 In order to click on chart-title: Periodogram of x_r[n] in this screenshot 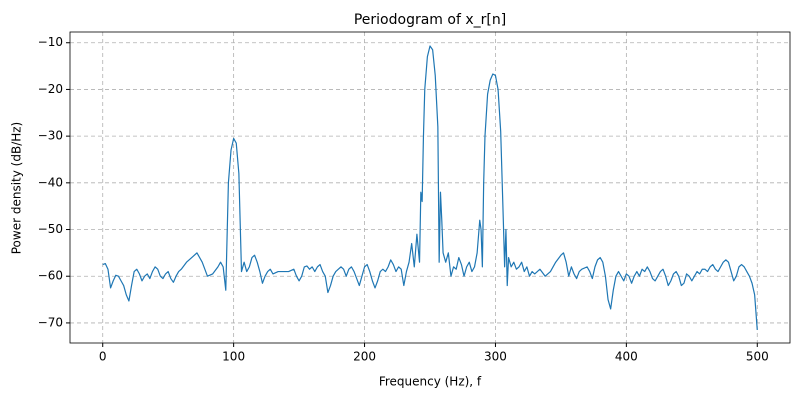, I will do `click(430, 20)`.